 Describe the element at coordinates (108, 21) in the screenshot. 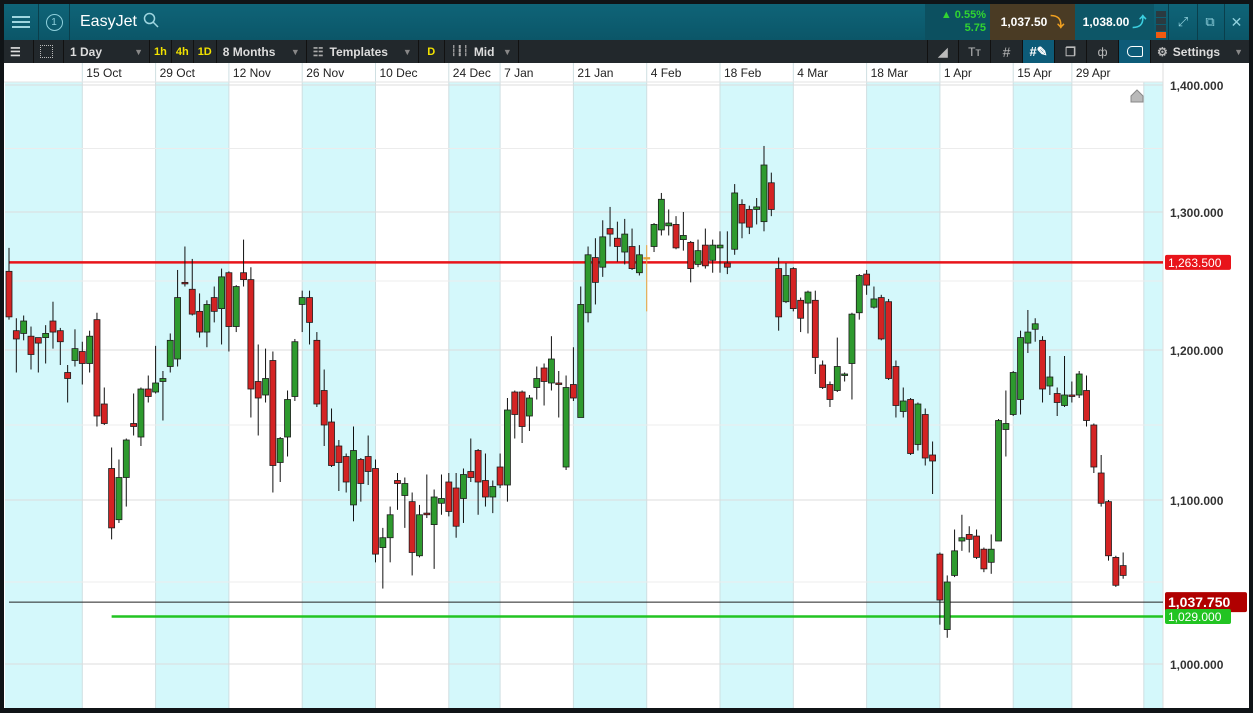

I see `instrument-title: EasyJet` at that location.